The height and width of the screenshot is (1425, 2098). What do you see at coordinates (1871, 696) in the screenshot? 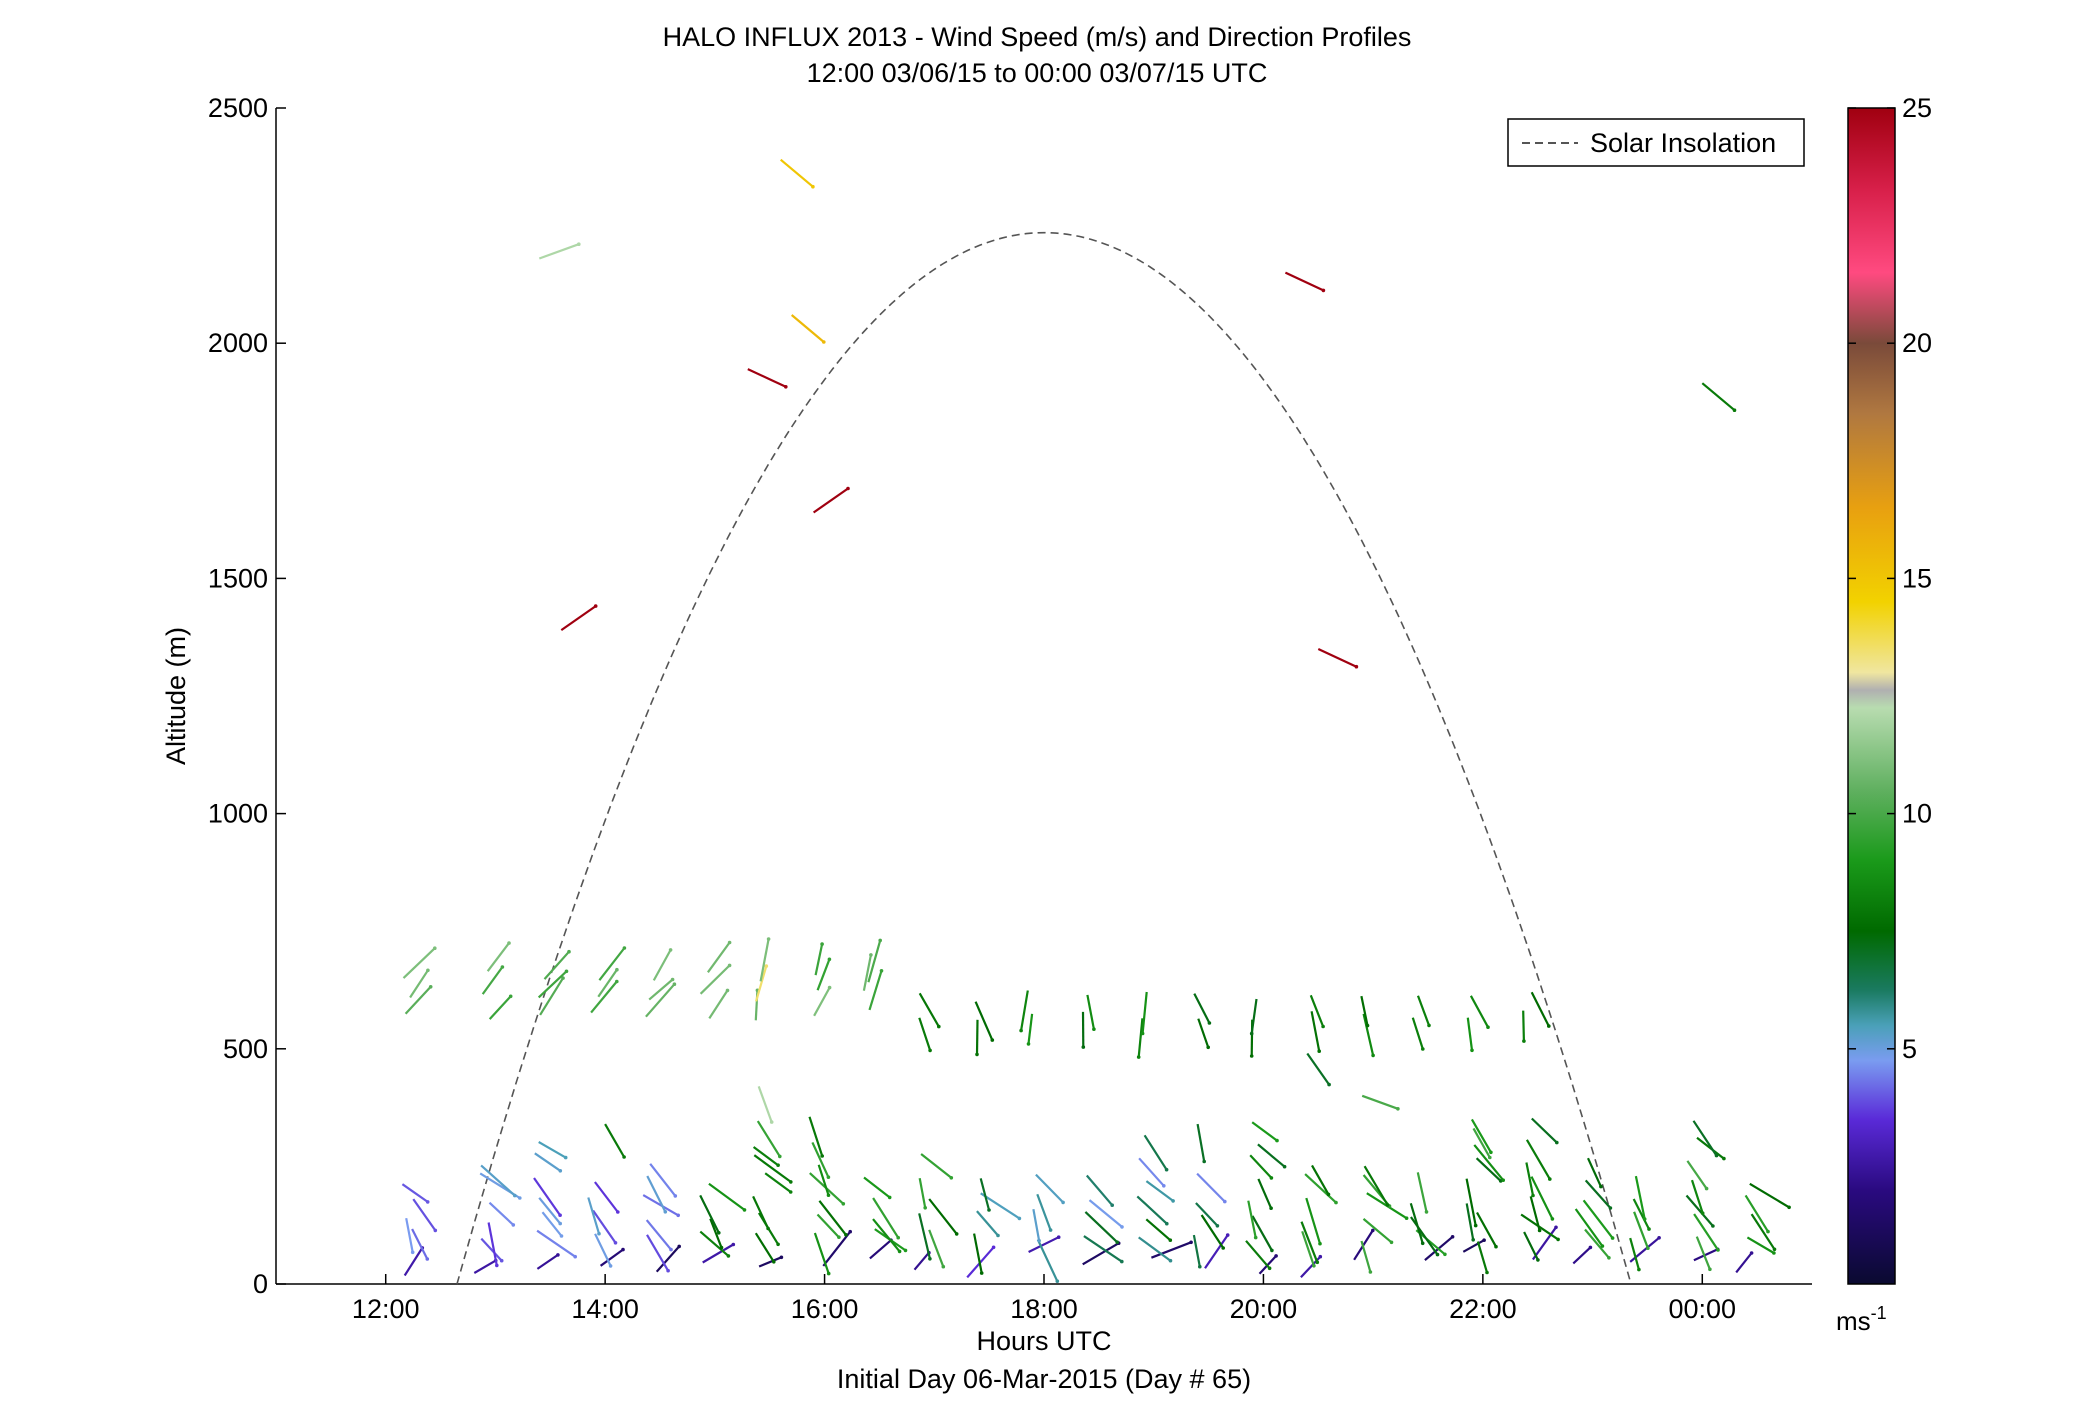
I see `colorbar-gradient` at bounding box center [1871, 696].